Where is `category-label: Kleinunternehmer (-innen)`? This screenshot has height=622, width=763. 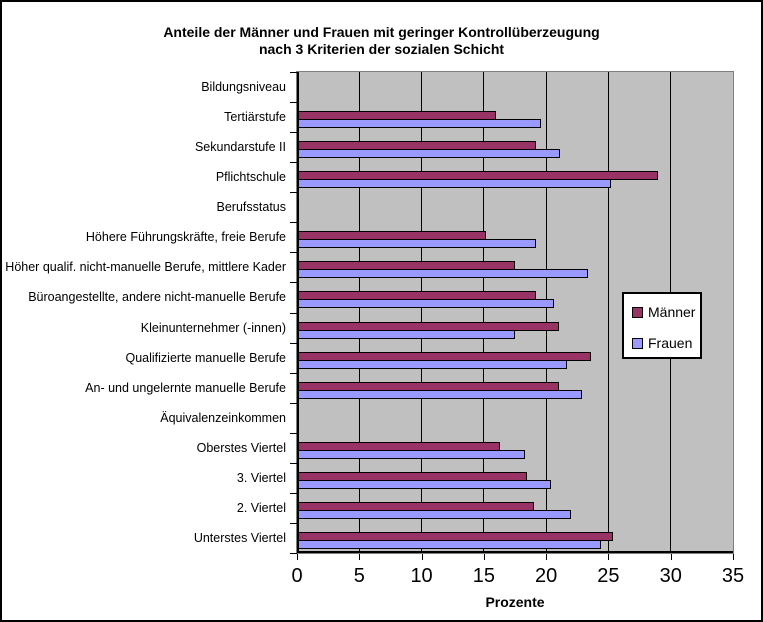
category-label: Kleinunternehmer (-innen) is located at coordinates (213, 327).